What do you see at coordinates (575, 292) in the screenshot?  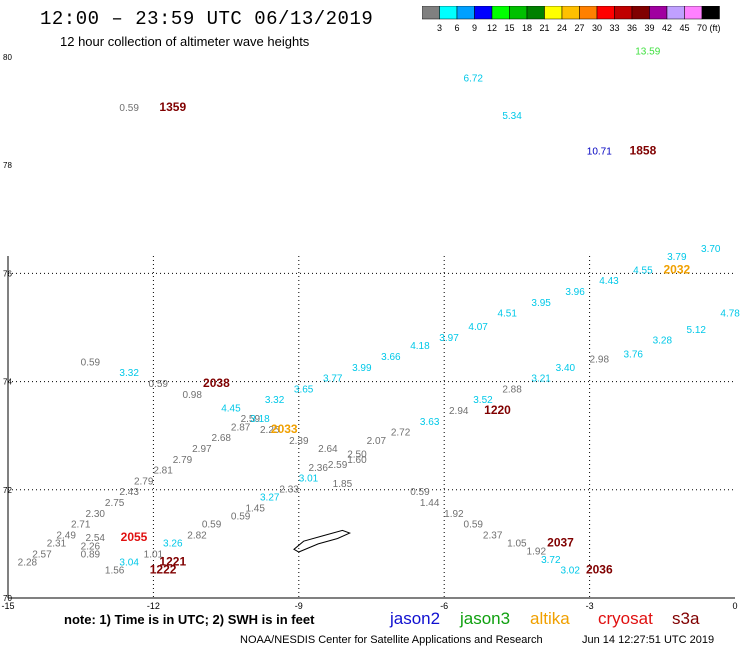 I see `wave-height-label: 3.96` at bounding box center [575, 292].